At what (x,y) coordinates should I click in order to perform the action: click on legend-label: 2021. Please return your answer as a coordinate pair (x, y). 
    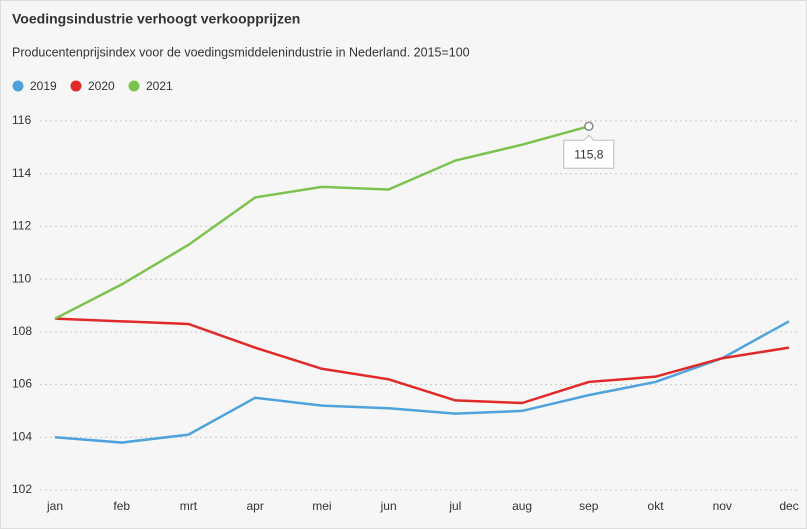
    Looking at the image, I should click on (159, 86).